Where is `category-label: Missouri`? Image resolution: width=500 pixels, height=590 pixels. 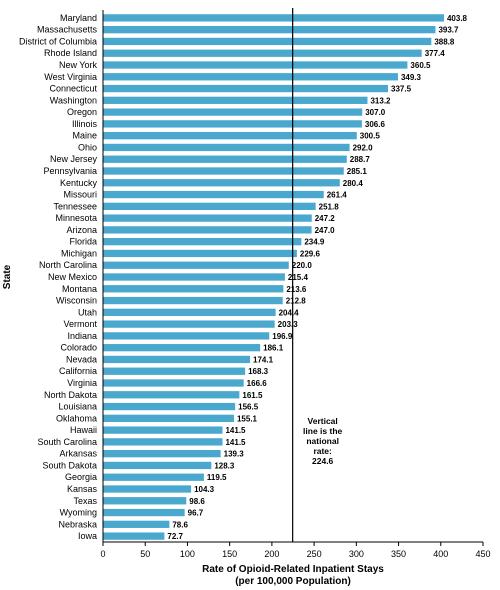
category-label: Missouri is located at coordinates (80, 195).